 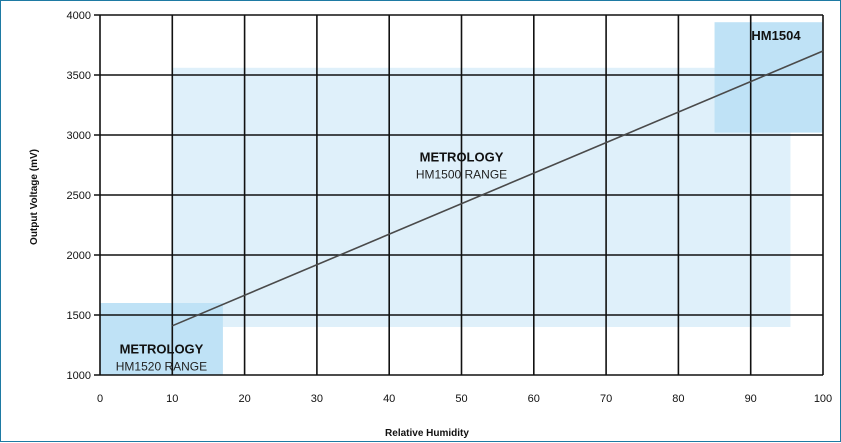 What do you see at coordinates (534, 399) in the screenshot?
I see `x-tick-label: 60` at bounding box center [534, 399].